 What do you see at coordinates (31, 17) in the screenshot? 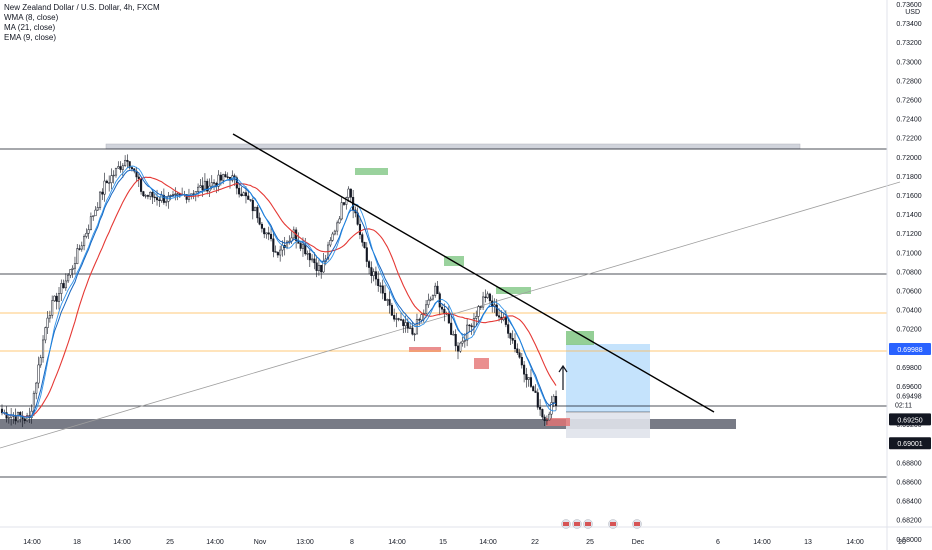
I see `indicator-wma-label: WMA (8, close)` at bounding box center [31, 17].